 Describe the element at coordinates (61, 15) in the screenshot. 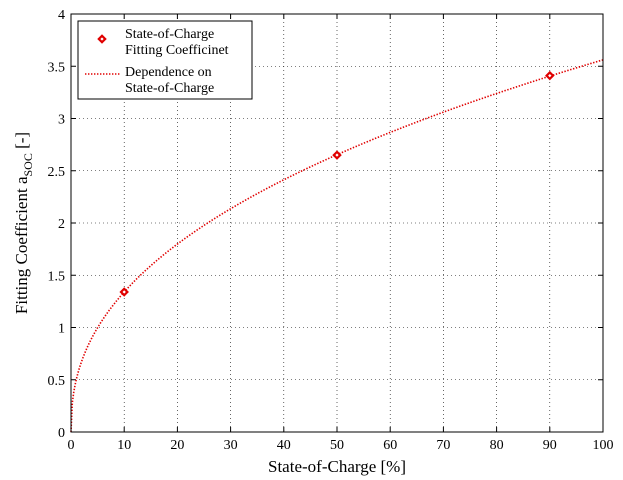

I see `y-tick-label: 4` at that location.